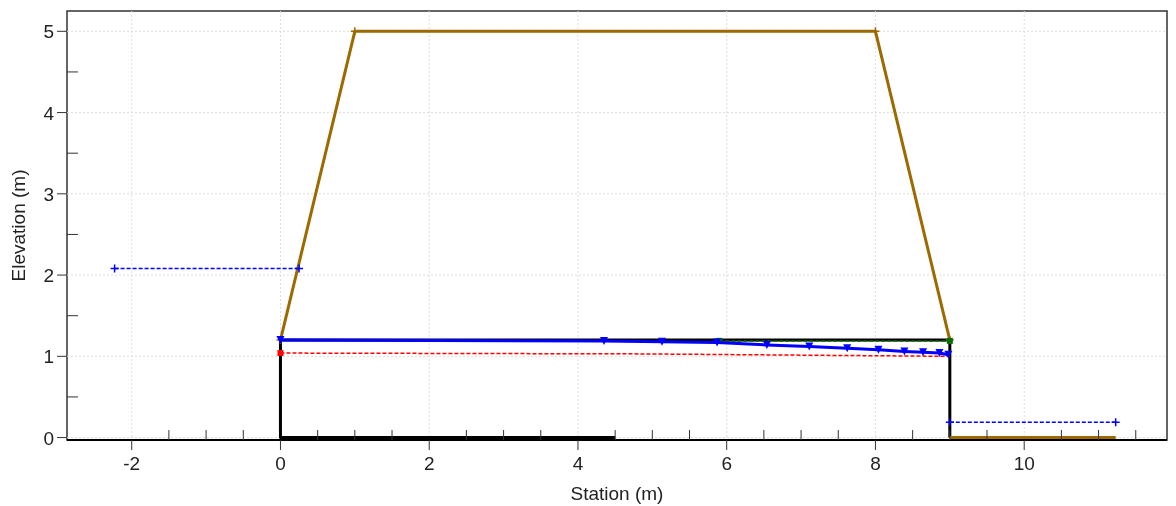 This screenshot has width=1176, height=506. What do you see at coordinates (1024, 463) in the screenshot?
I see `x-tick-label: 10` at bounding box center [1024, 463].